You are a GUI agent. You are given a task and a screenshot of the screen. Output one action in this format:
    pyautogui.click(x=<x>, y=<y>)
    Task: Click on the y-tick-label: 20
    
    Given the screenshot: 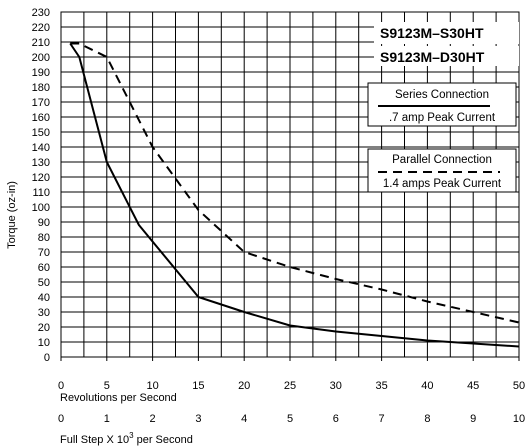 What is the action you would take?
    pyautogui.click(x=44, y=328)
    